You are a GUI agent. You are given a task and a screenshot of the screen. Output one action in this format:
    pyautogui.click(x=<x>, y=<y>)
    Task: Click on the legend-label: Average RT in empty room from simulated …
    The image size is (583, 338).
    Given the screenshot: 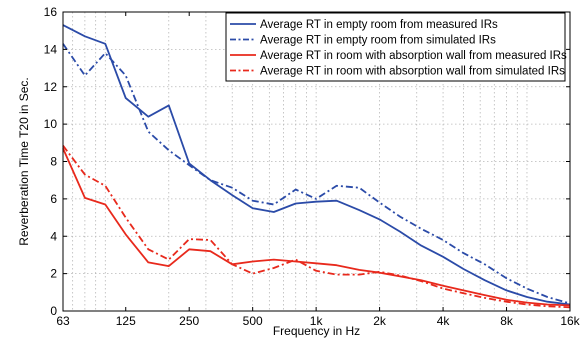 What is the action you would take?
    pyautogui.click(x=378, y=41)
    